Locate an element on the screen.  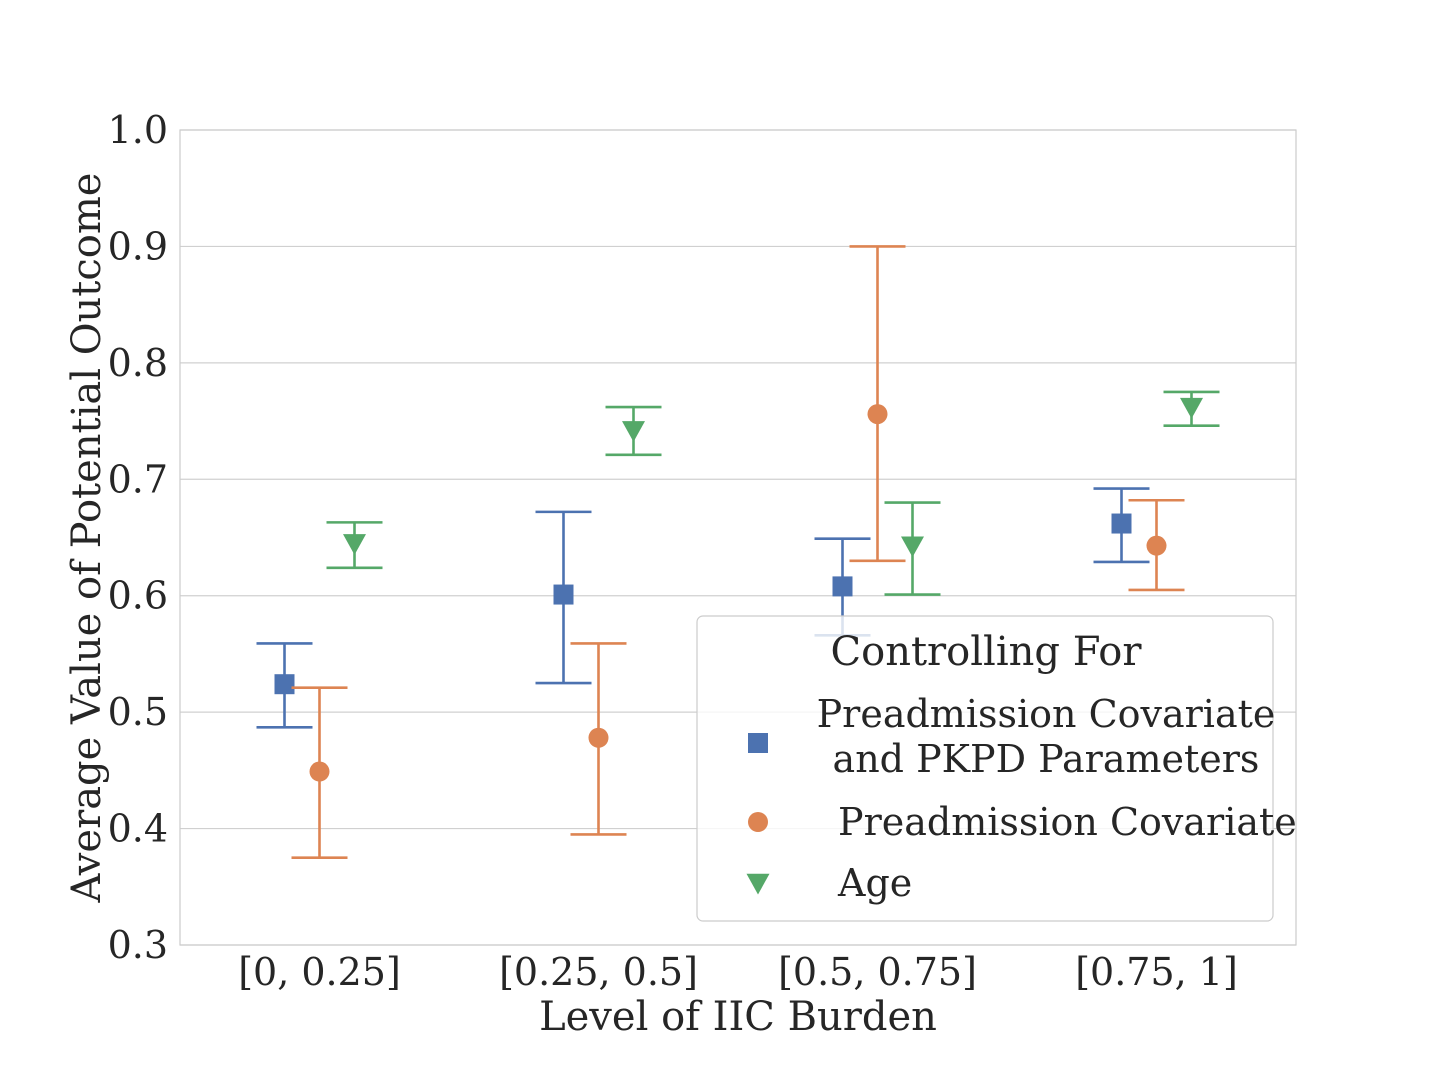
legend-title: Controlling For is located at coordinates (987, 652).